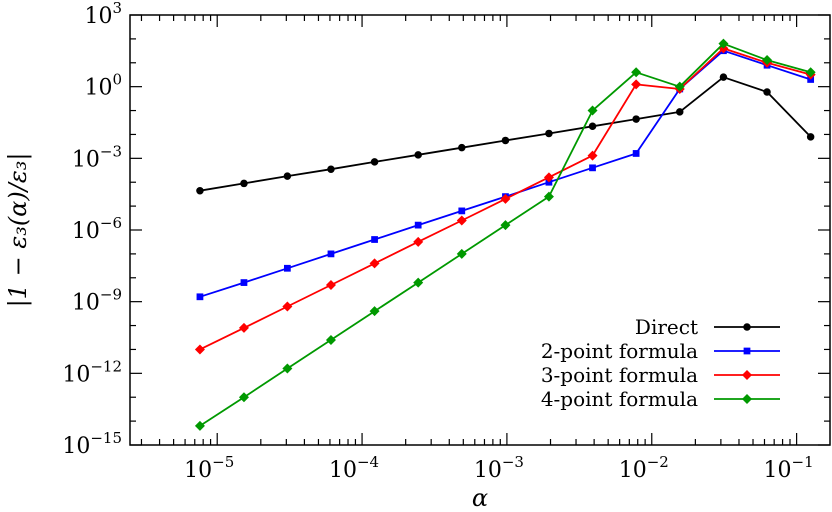 The height and width of the screenshot is (512, 832). I want to click on legend-label: Direct, so click(666, 327).